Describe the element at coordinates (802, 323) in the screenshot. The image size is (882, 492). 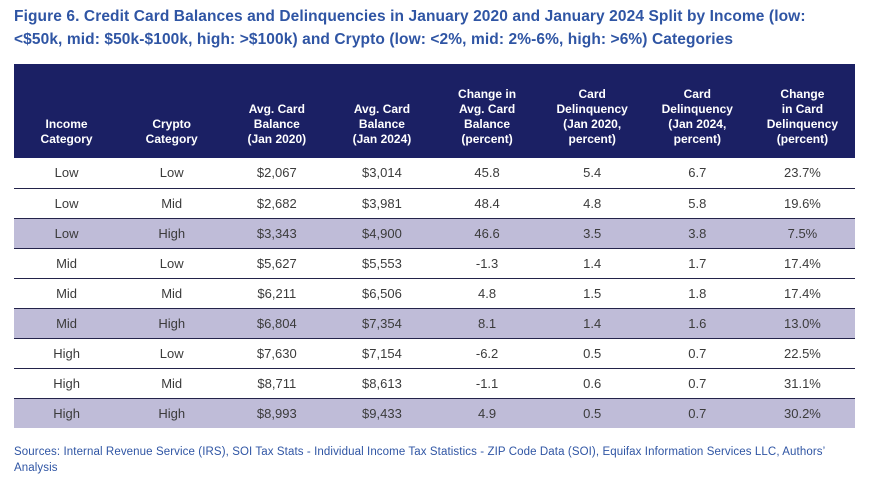
I see `table-cell: 13.0%` at that location.